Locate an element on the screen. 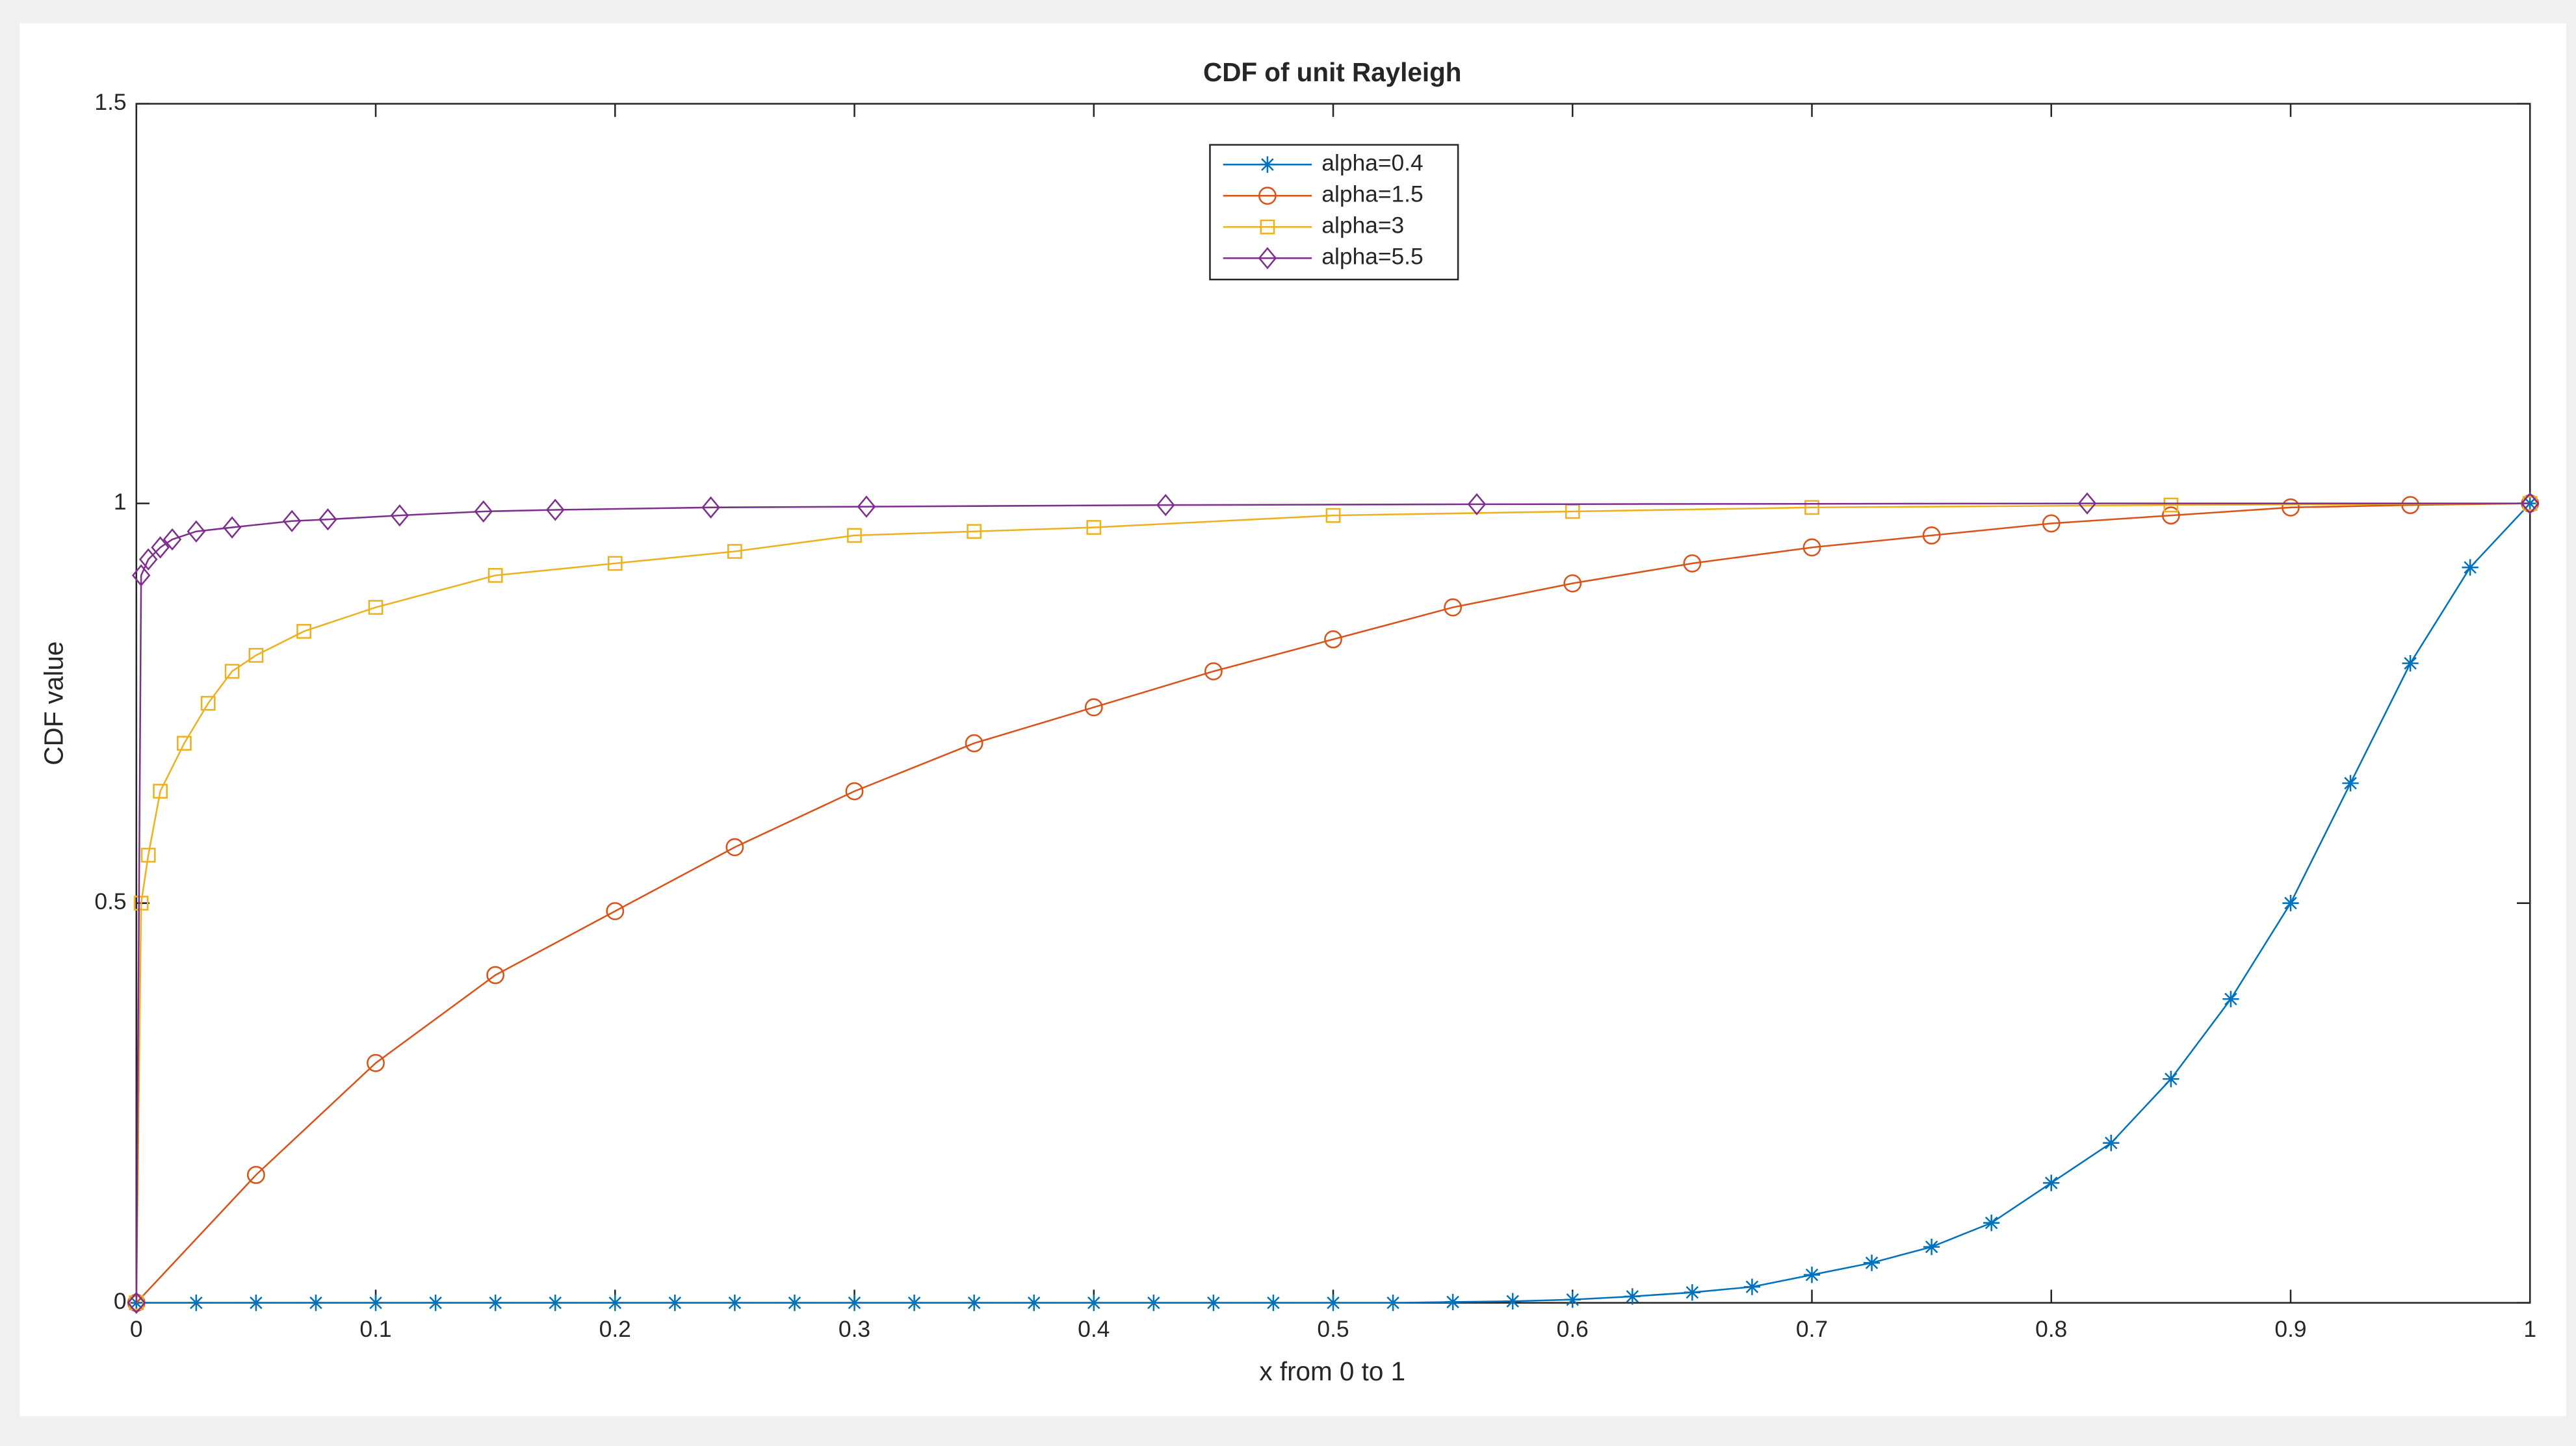 The width and height of the screenshot is (2576, 1446). x-tick-label: 0.8 is located at coordinates (2051, 1330).